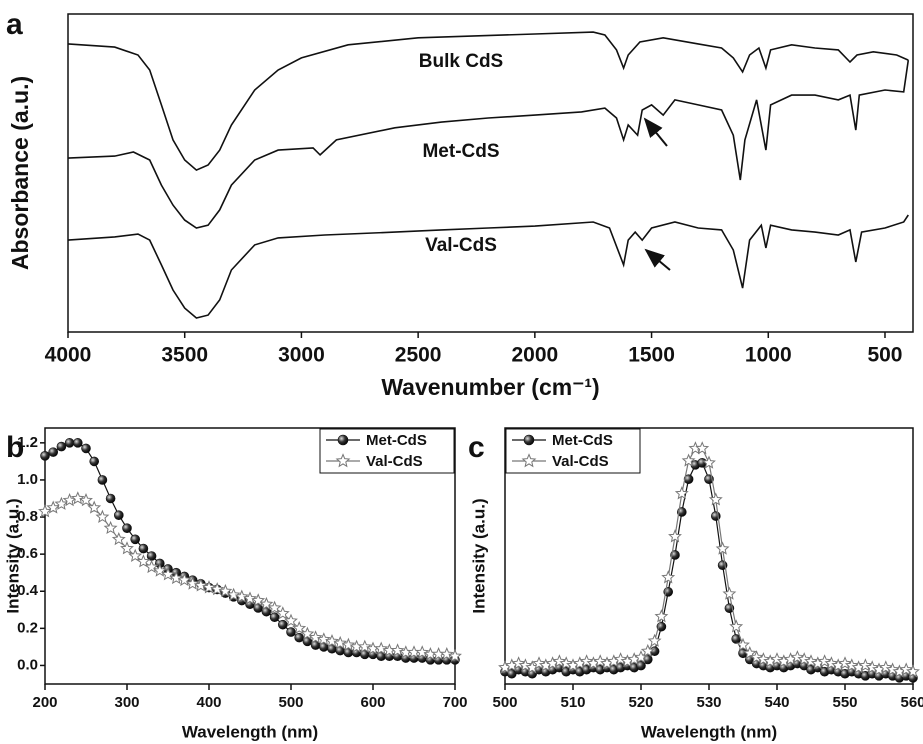  What do you see at coordinates (651, 355) in the screenshot?
I see `x-tick-label: 1500` at bounding box center [651, 355].